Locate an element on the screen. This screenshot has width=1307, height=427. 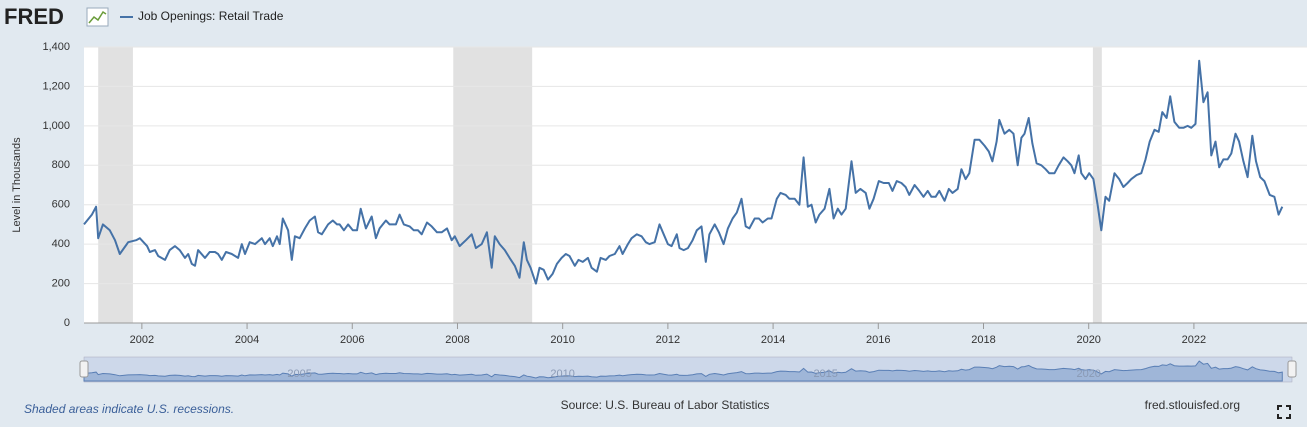
source: Source: U.S. Bureau of Labor Statistics is located at coordinates (665, 405).